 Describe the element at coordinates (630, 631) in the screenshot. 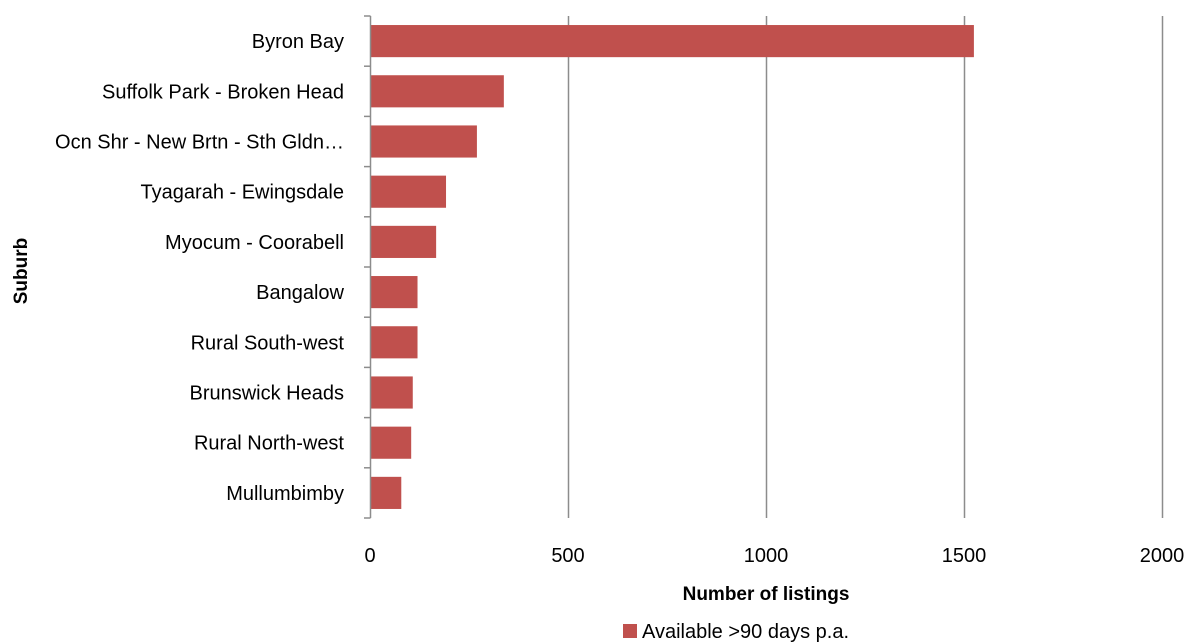

I see `legend-swatch` at that location.